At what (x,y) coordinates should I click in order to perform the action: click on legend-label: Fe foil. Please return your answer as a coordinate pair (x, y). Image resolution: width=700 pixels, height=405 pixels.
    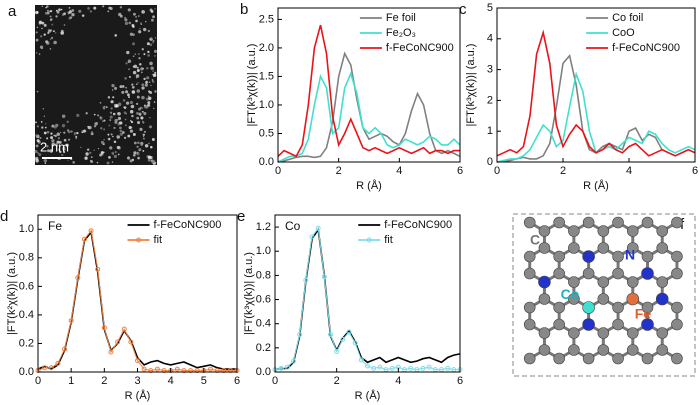
    Looking at the image, I should click on (401, 18).